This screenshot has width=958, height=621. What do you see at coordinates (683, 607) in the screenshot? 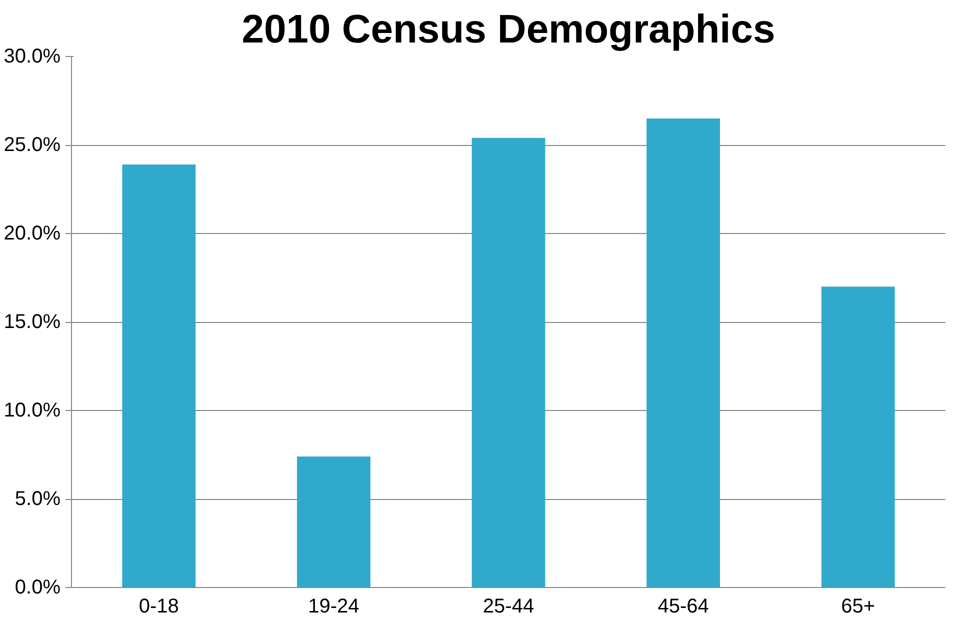
I see `x-tick-label: 45-64` at bounding box center [683, 607].